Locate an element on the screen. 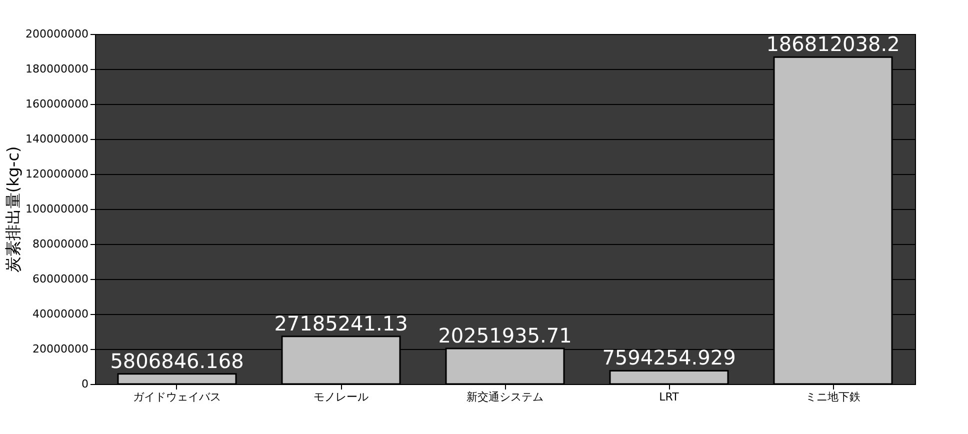 The width and height of the screenshot is (968, 434). x-tick-label: 新交通システム is located at coordinates (505, 397).